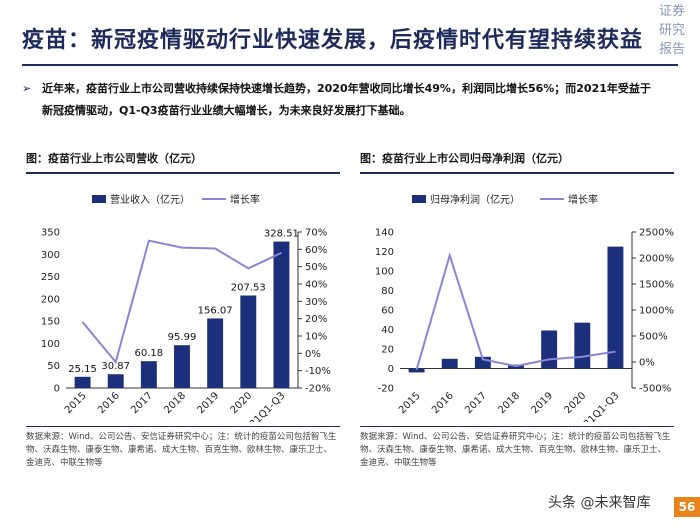 The width and height of the screenshot is (700, 525). What do you see at coordinates (653, 337) in the screenshot?
I see `y-right-tick-label: 500%` at bounding box center [653, 337].